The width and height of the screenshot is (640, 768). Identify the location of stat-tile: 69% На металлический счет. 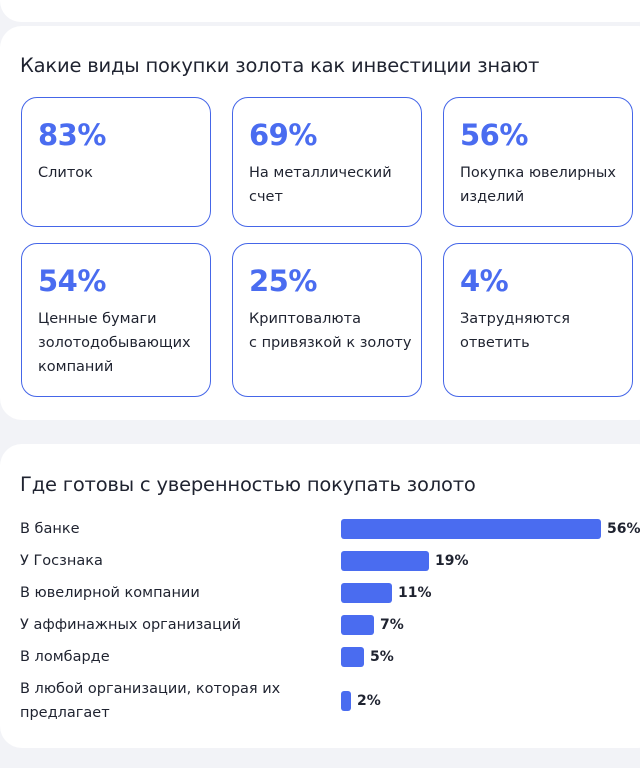
(327, 162).